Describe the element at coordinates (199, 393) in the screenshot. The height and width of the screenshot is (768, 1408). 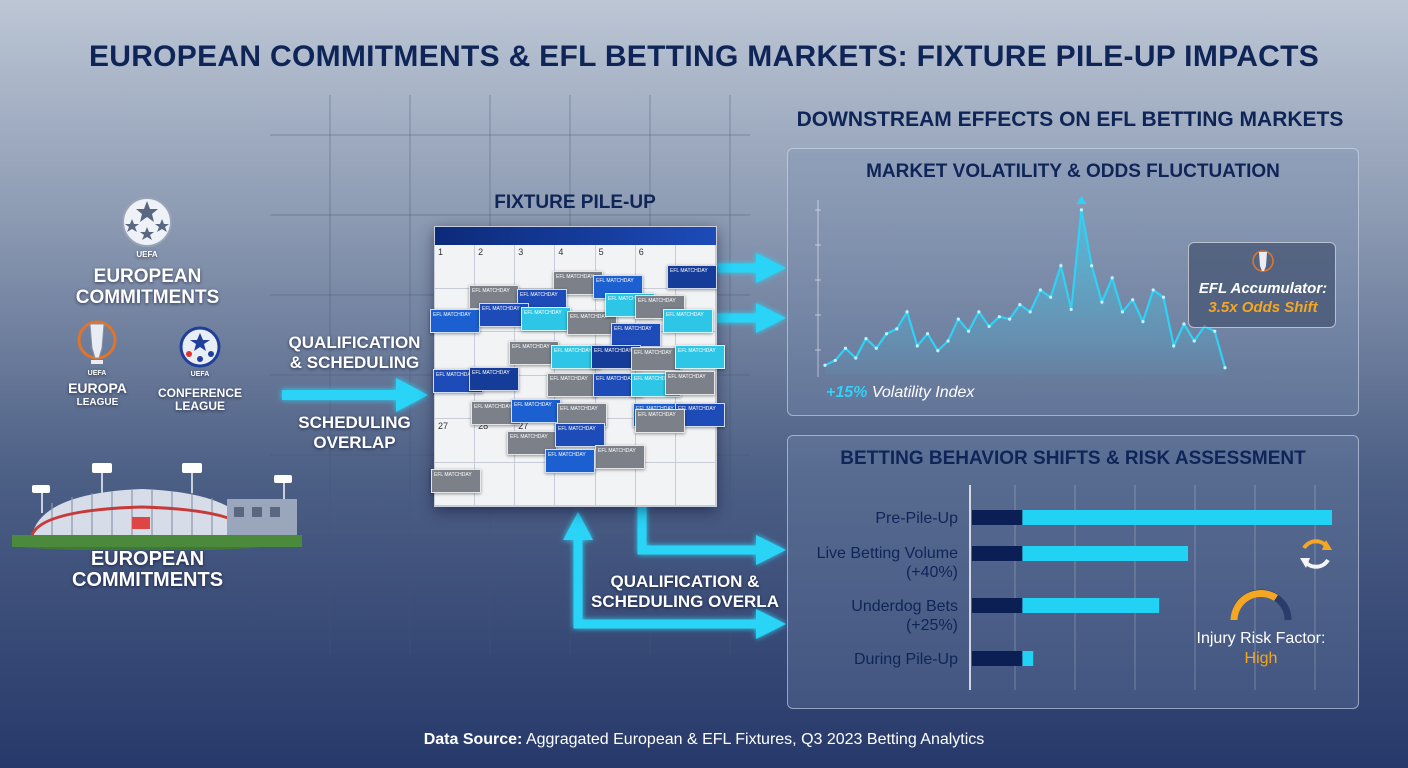
I see `conference-label-line1: CONFERENCE` at that location.